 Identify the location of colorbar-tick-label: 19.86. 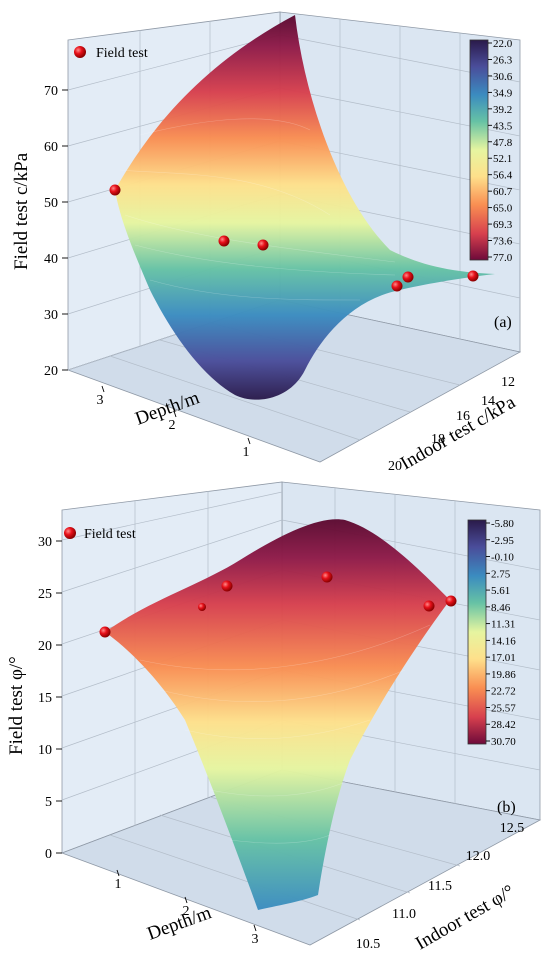
(503, 675).